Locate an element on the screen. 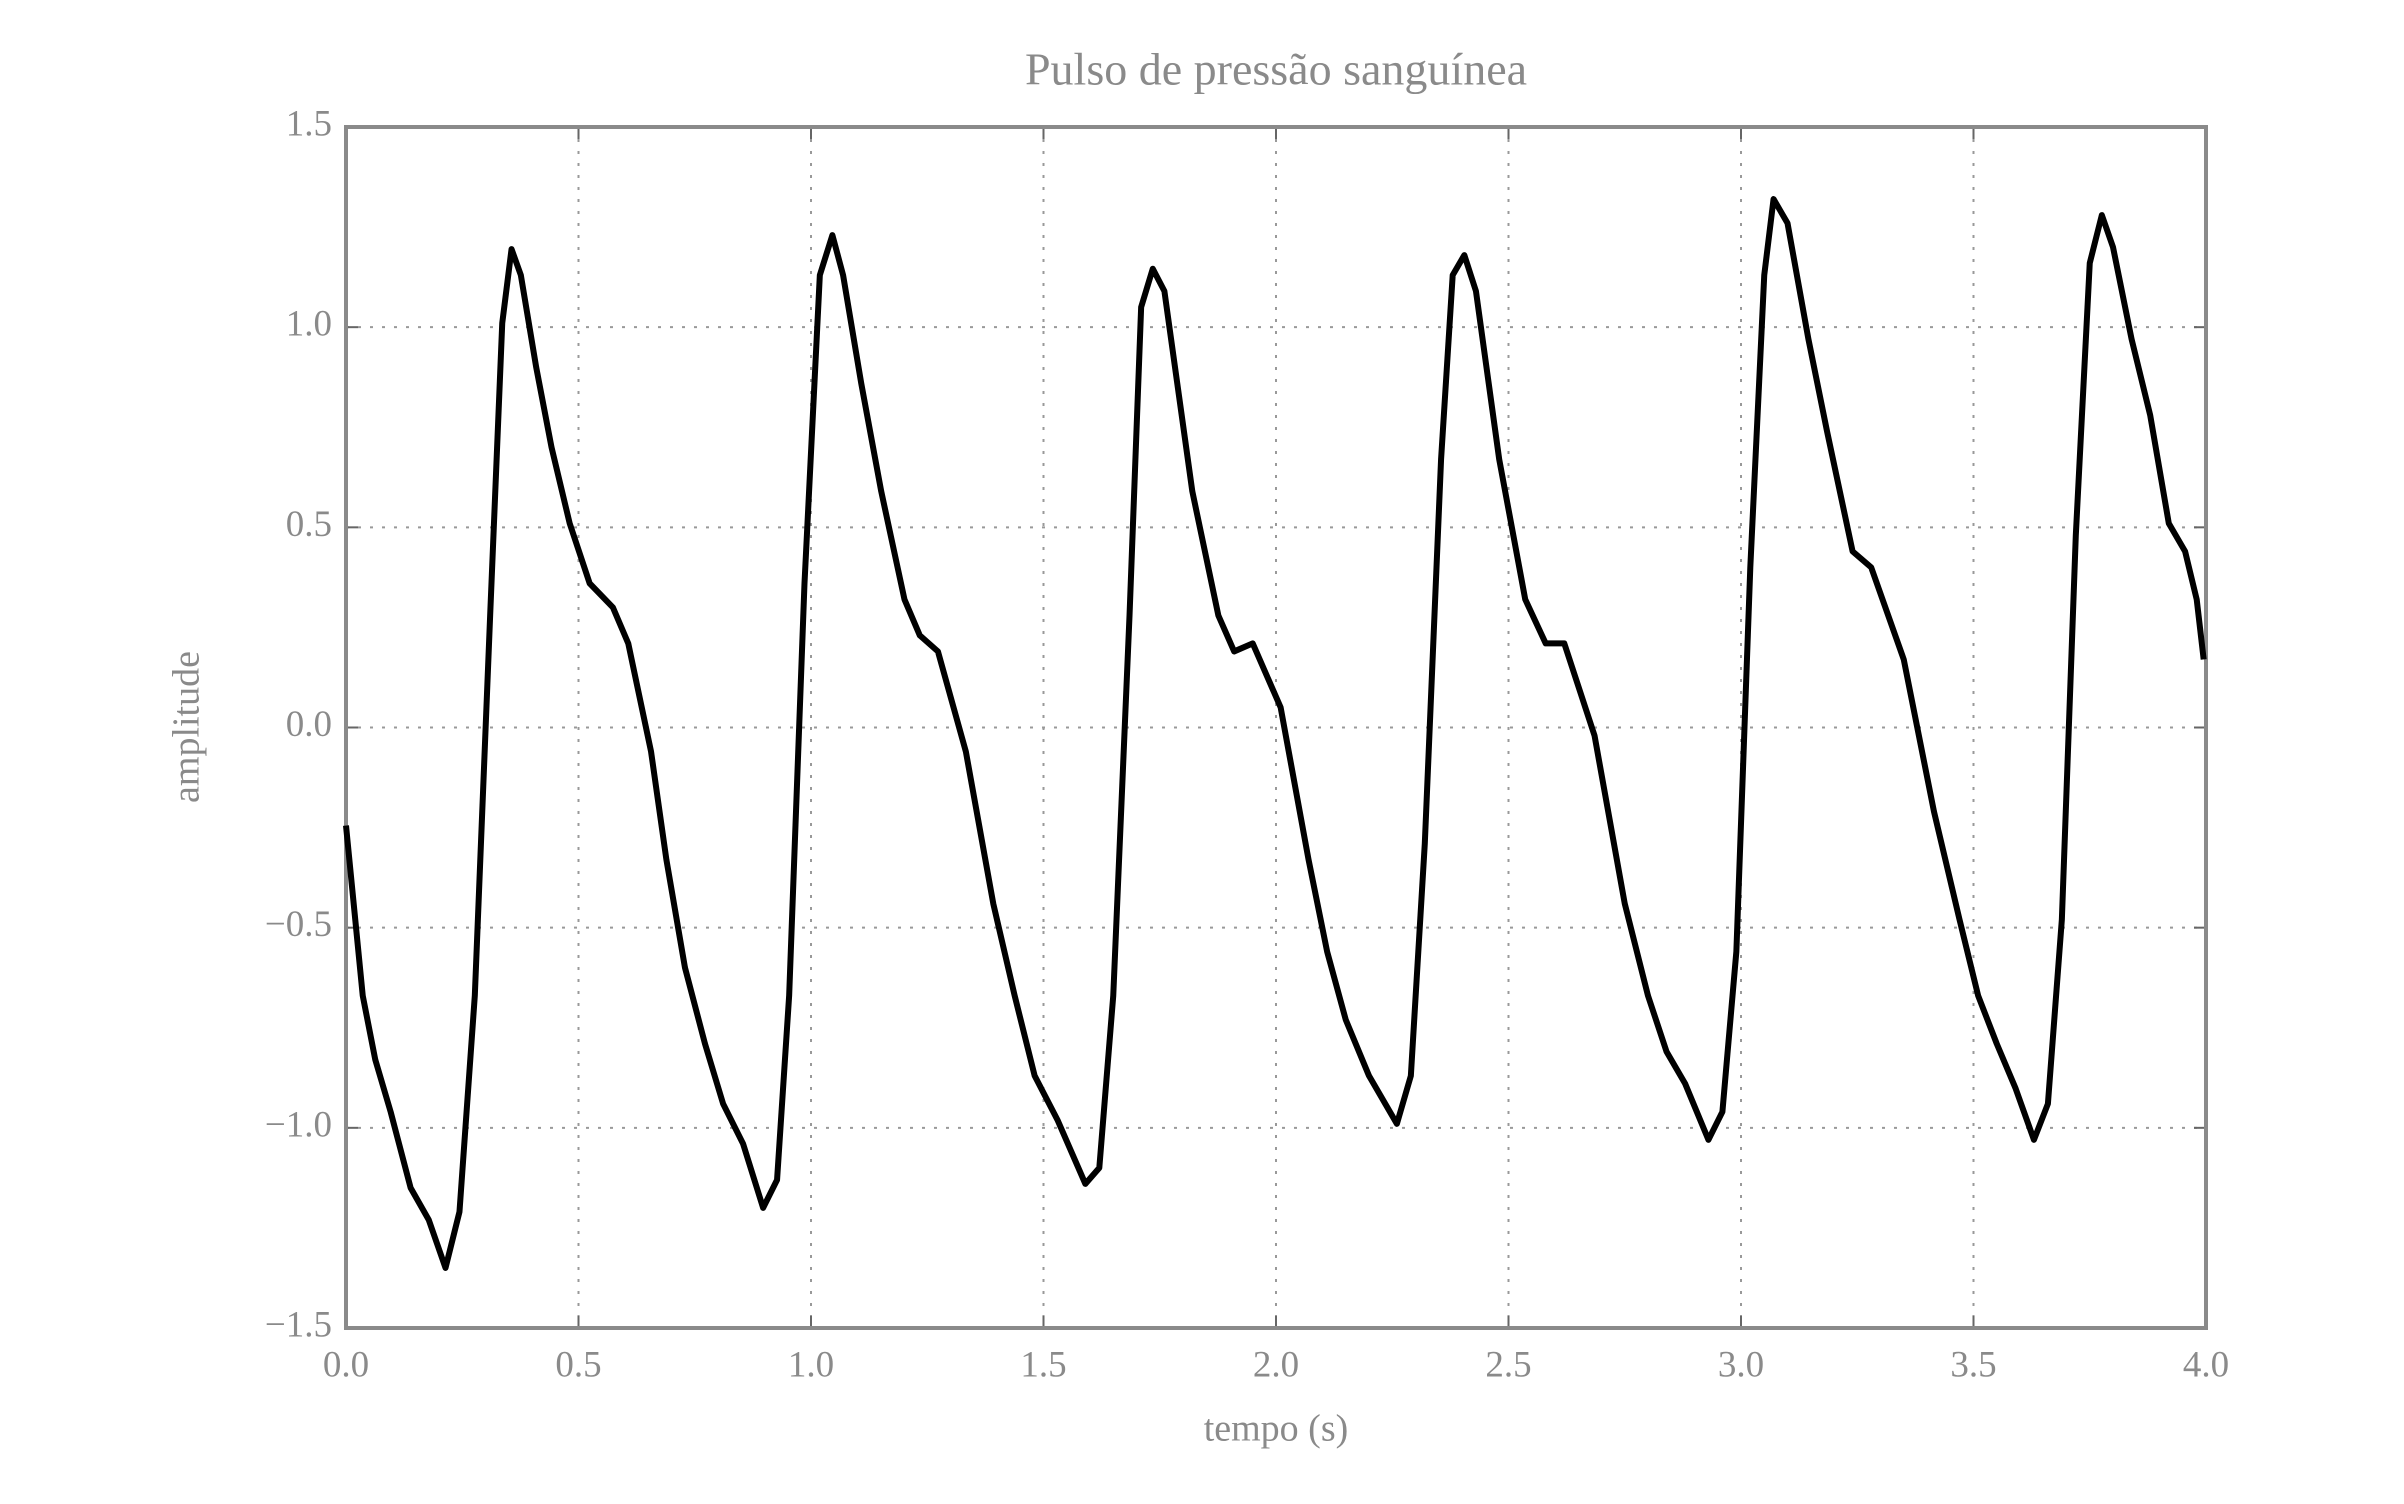 This screenshot has width=2404, height=1504. y-tick-label: −1.5 is located at coordinates (298, 1324).